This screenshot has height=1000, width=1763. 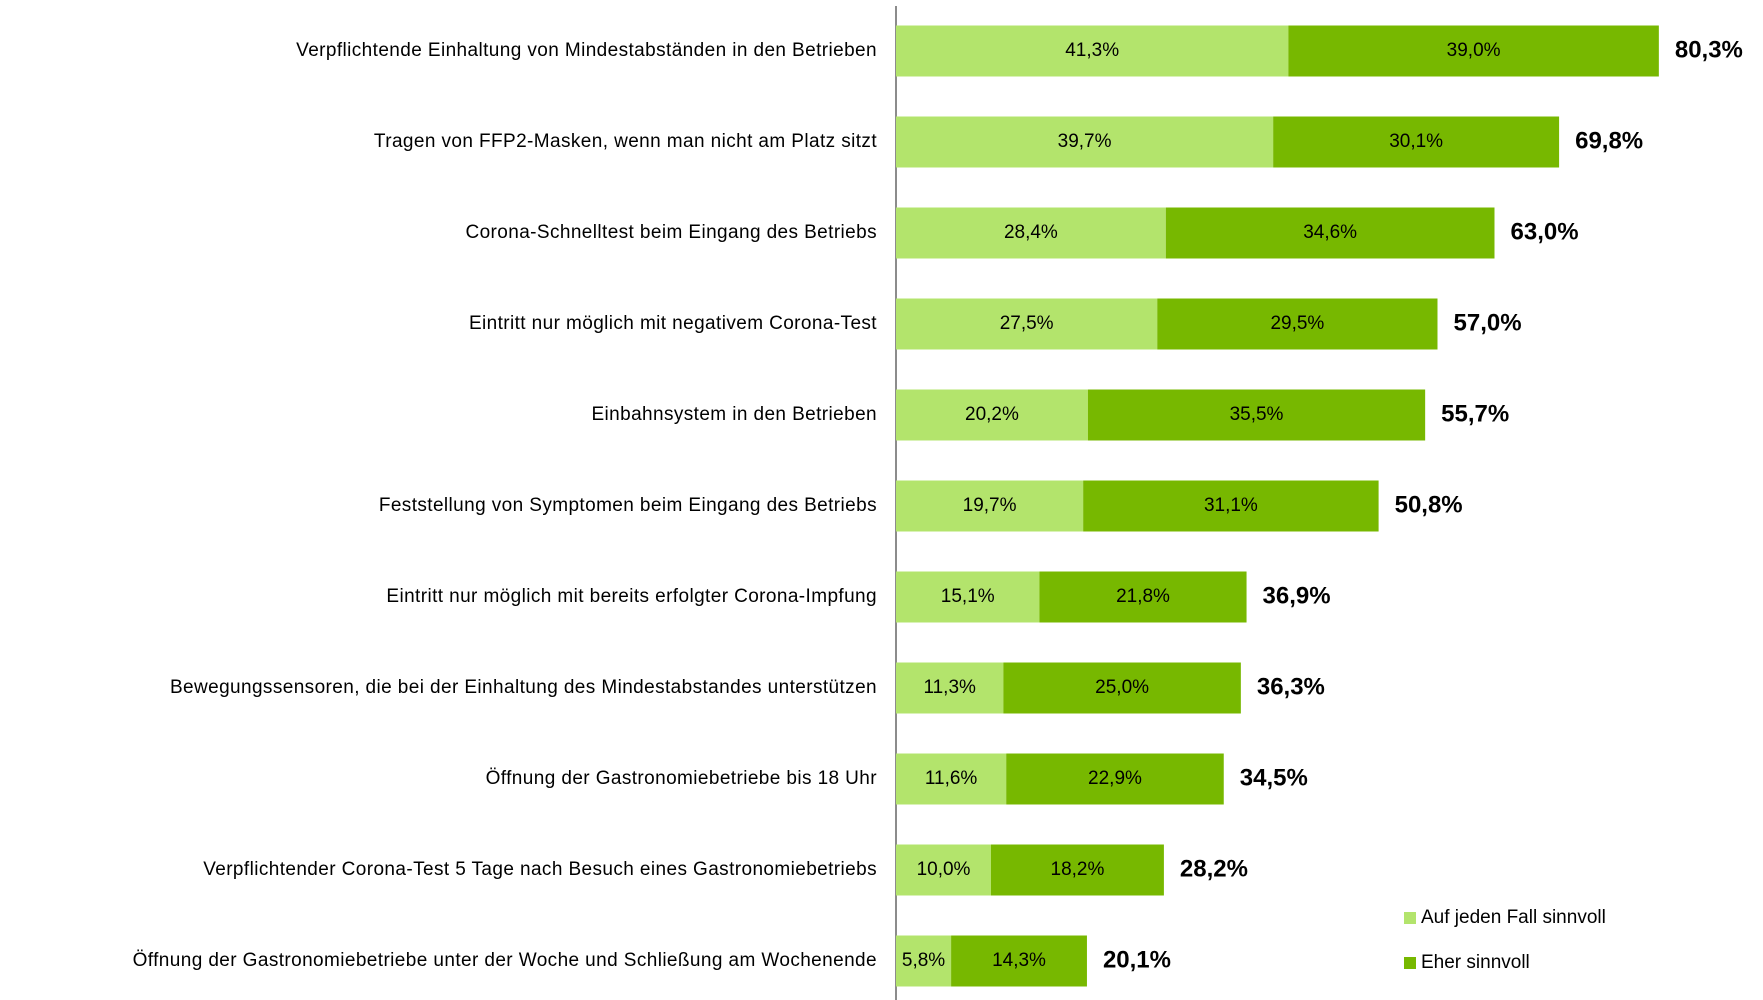 What do you see at coordinates (1214, 868) in the screenshot?
I see `total-label: 28,2%` at bounding box center [1214, 868].